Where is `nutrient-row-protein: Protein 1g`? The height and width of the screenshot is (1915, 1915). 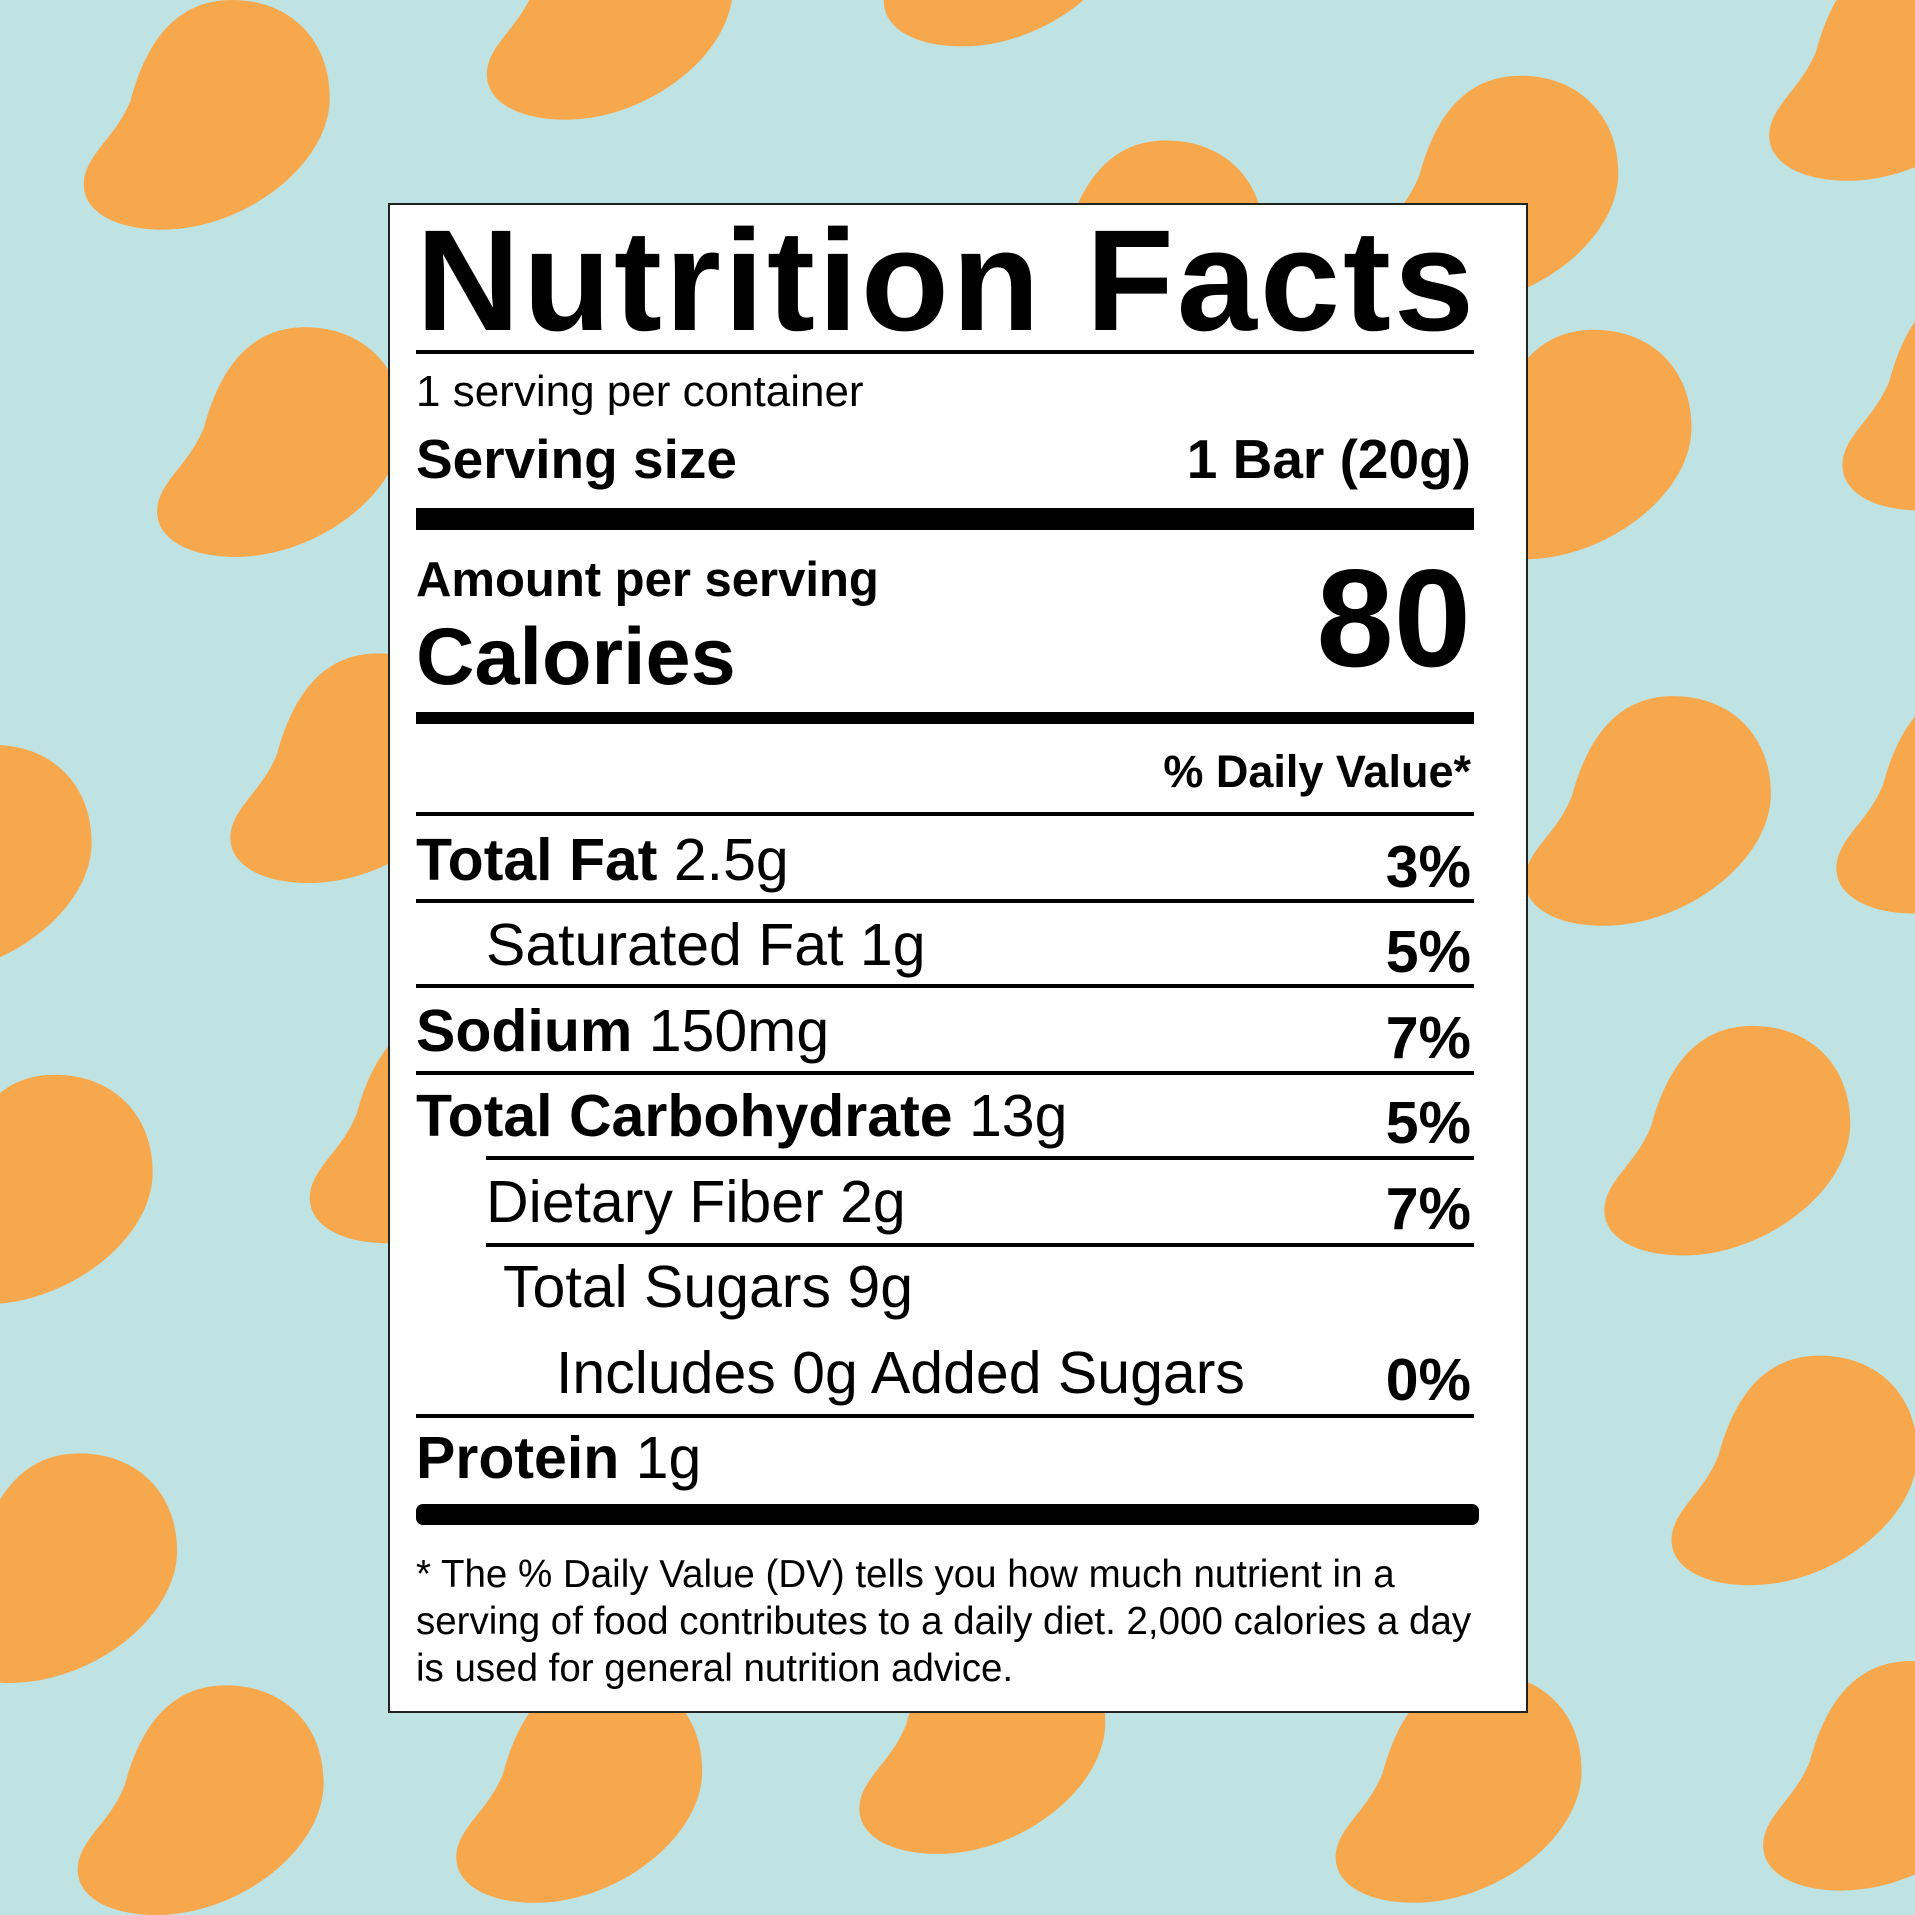 nutrient-row-protein: Protein 1g is located at coordinates (943, 1456).